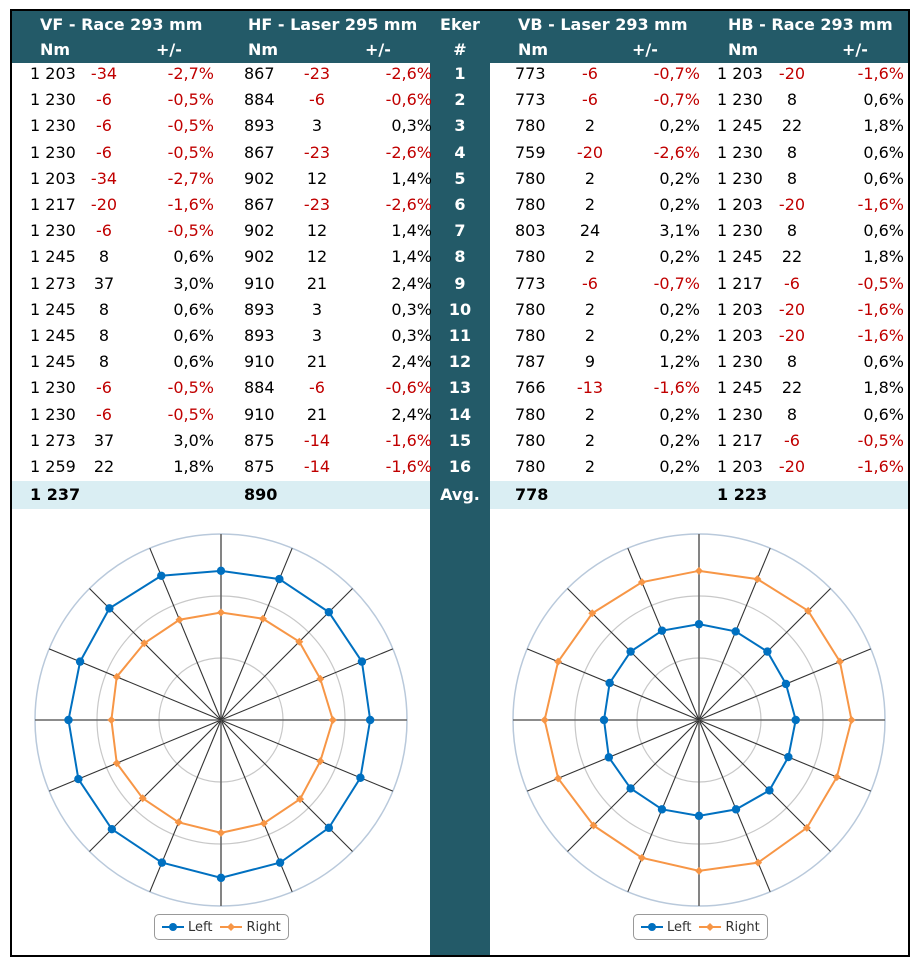 The image size is (920, 960). Describe the element at coordinates (261, 494) in the screenshot. I see `hf-average: 890` at that location.